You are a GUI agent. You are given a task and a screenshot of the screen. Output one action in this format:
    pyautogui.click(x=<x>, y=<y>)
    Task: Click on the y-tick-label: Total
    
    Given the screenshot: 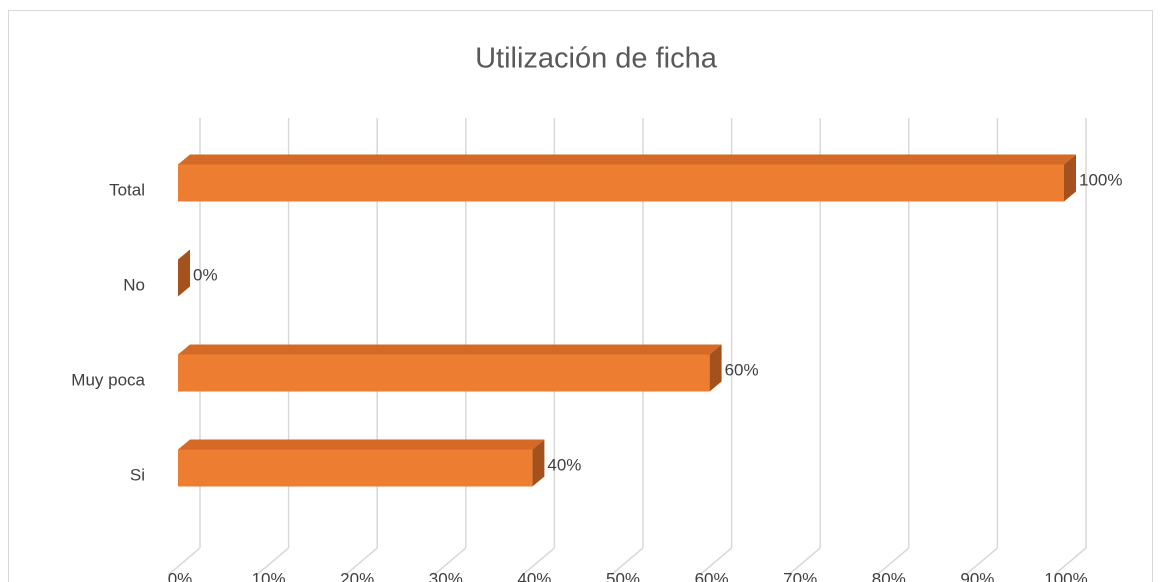 What is the action you would take?
    pyautogui.click(x=127, y=189)
    